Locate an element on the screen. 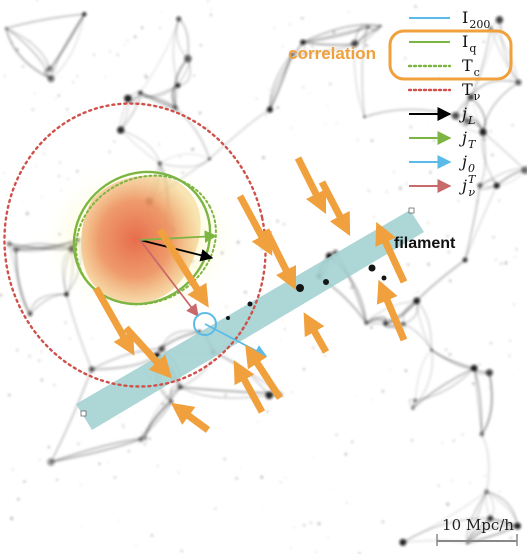 The image size is (527, 554). filament-knots is located at coordinates (306, 292).